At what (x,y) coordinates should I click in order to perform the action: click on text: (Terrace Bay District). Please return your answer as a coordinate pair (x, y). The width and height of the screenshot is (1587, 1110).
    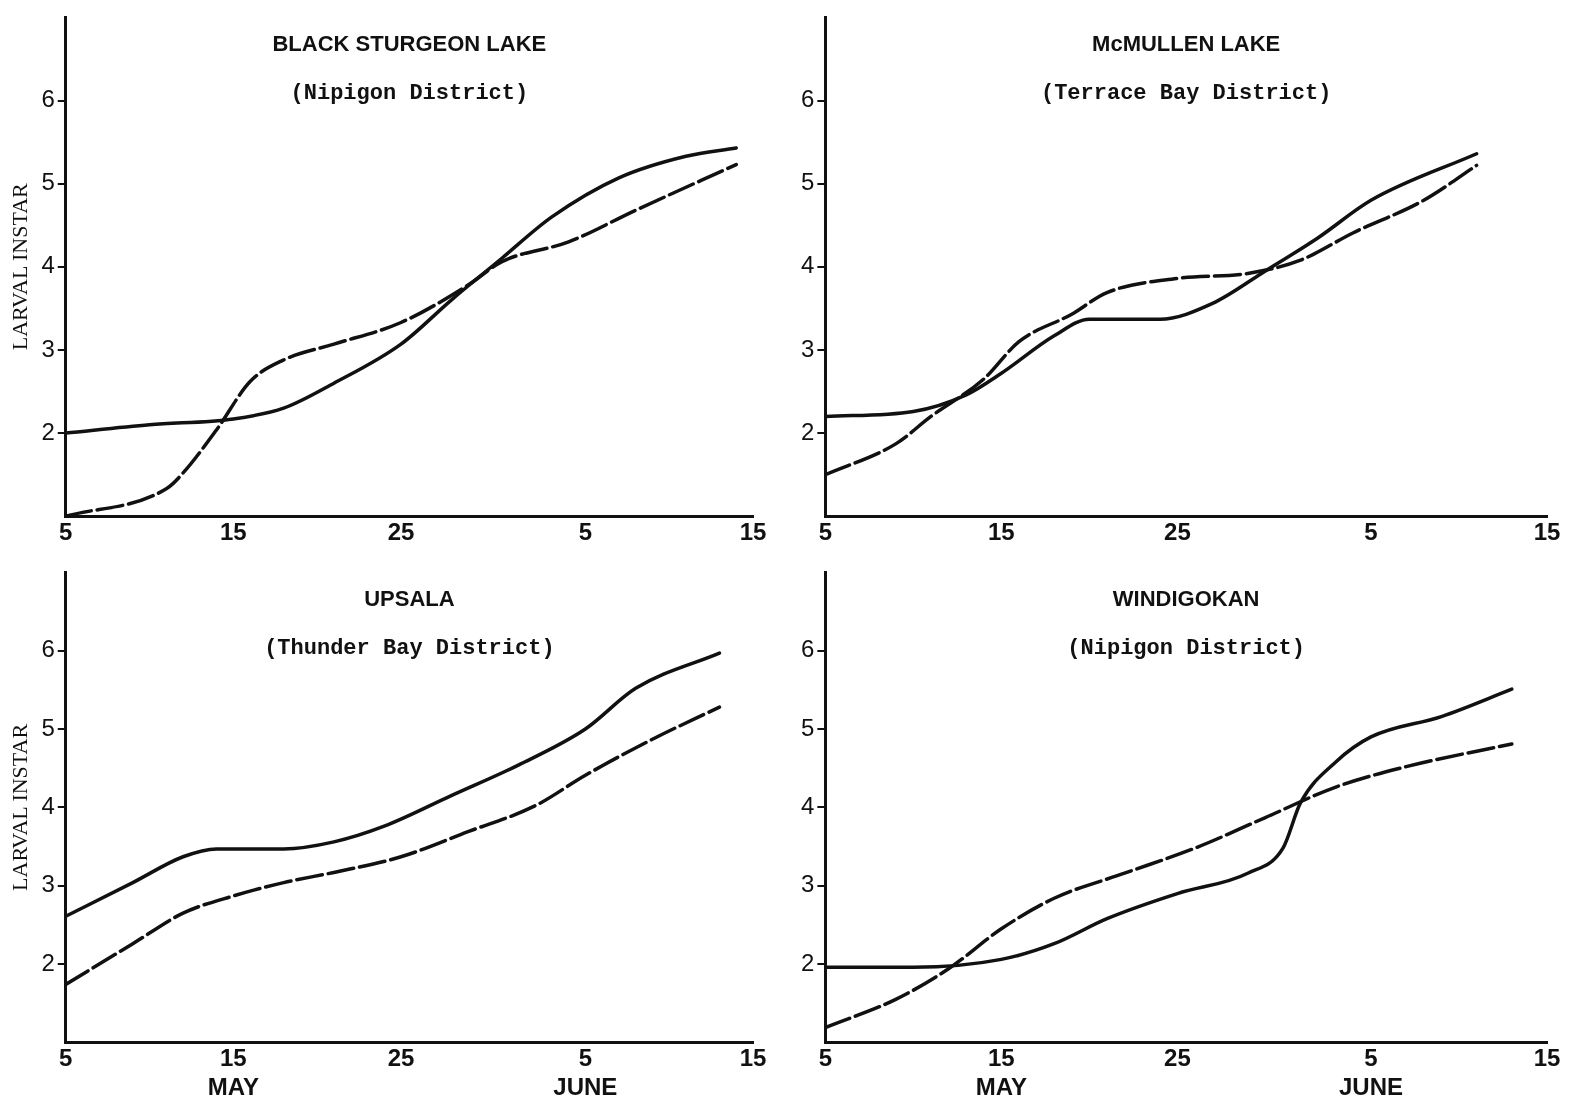
    Looking at the image, I should click on (1186, 93).